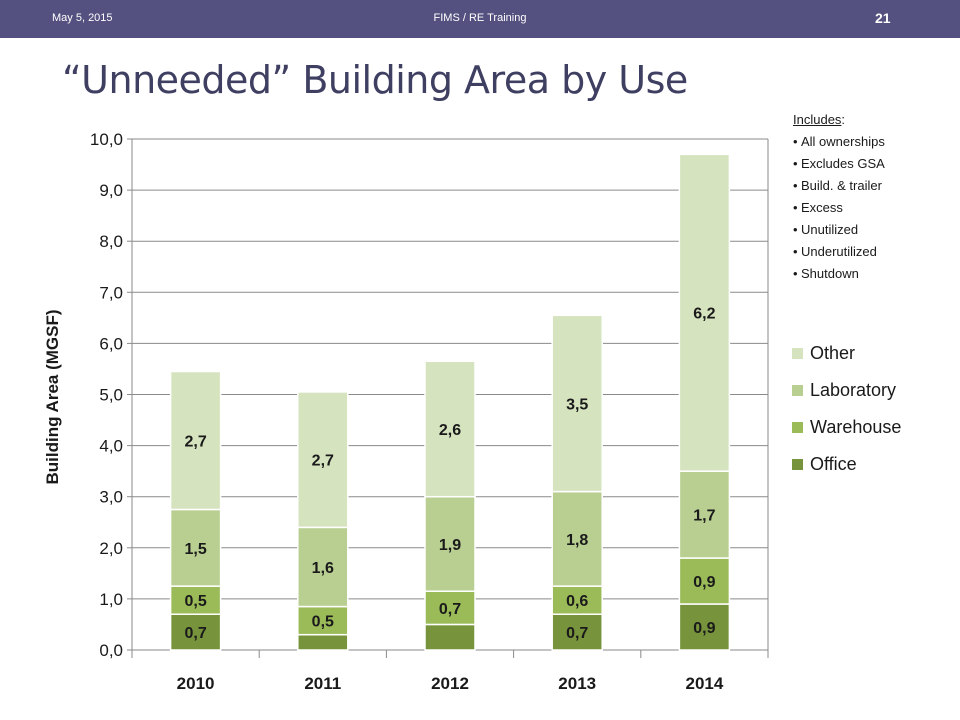 The height and width of the screenshot is (720, 960). What do you see at coordinates (822, 207) in the screenshot?
I see `notes-item-label: Excess` at bounding box center [822, 207].